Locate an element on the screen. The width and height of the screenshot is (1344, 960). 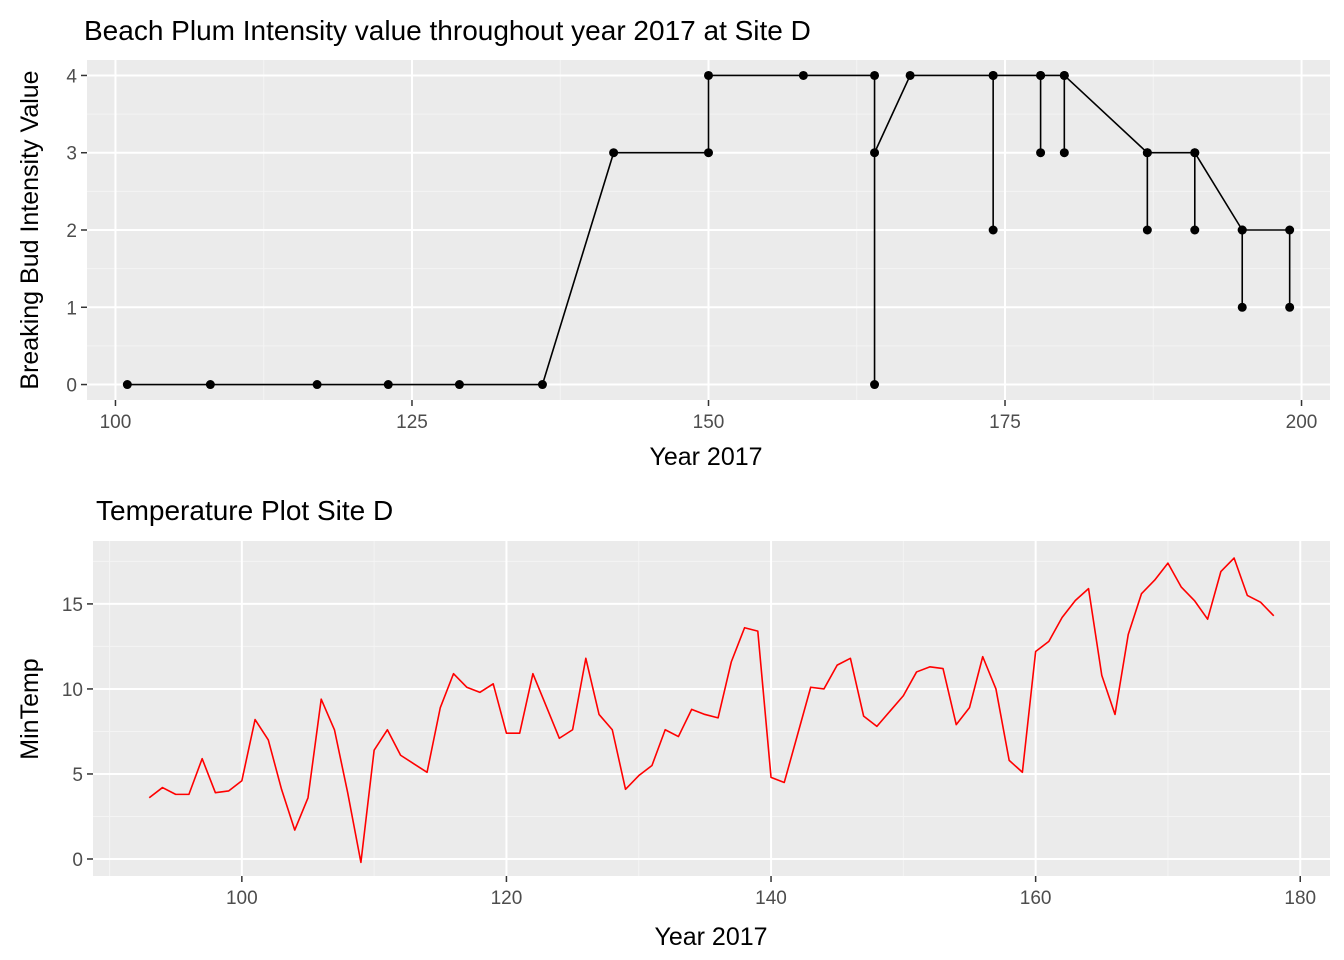
chart-2-x-axis-title: Year 2017 is located at coordinates (710, 937).